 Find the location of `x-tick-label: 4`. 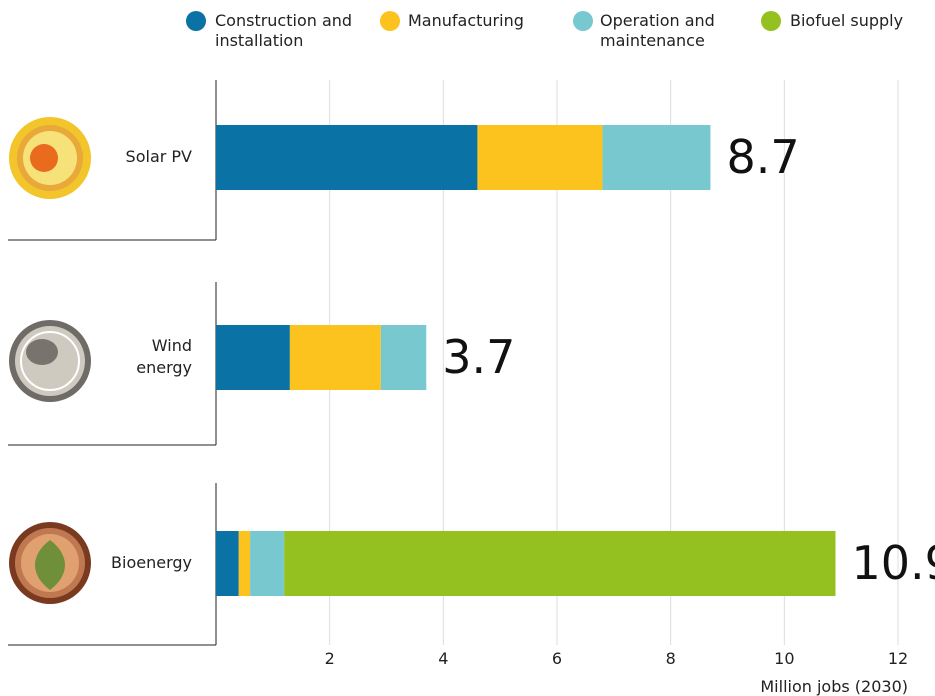

x-tick-label: 4 is located at coordinates (443, 658).